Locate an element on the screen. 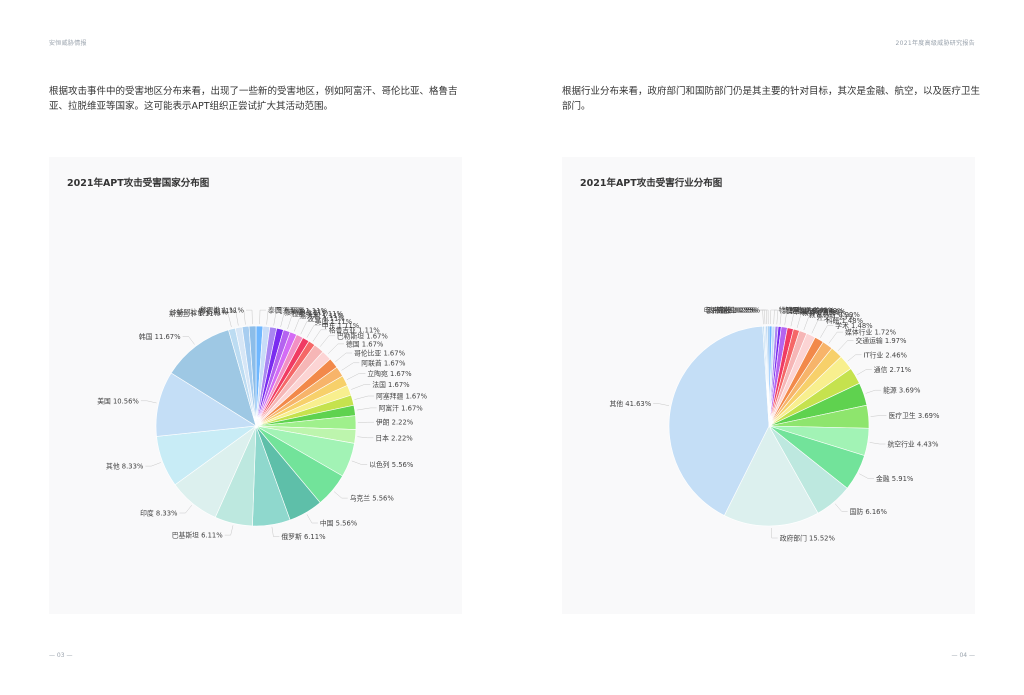 Image resolution: width=1024 pixels, height=695 pixels. industry-label-15: 医疗卫生 3.69% is located at coordinates (914, 415).